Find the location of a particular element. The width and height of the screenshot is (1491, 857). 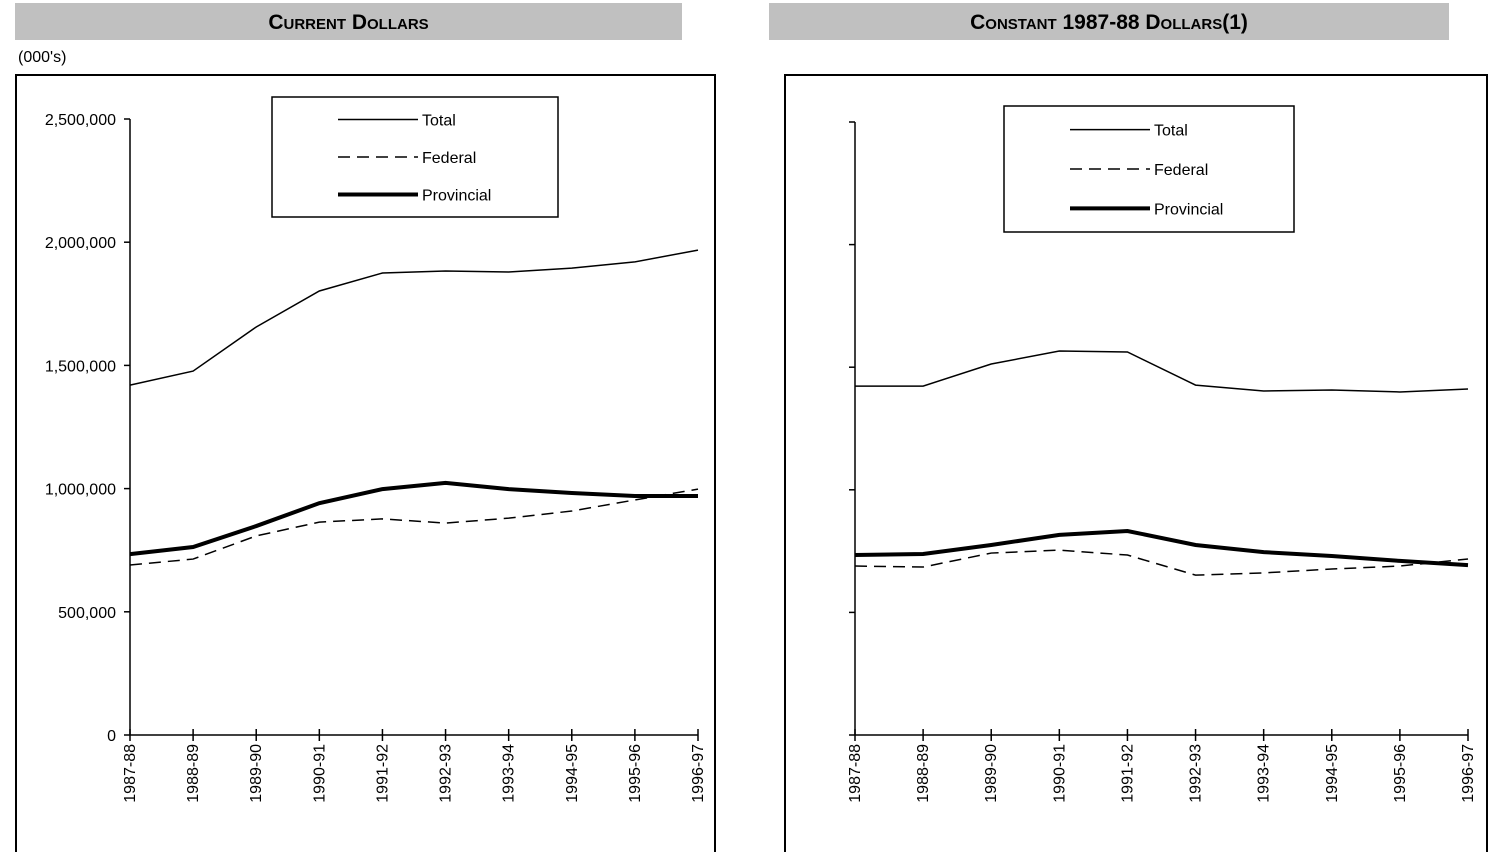

chart-title: Constant 1987-88 Dollars(1) is located at coordinates (1109, 22).